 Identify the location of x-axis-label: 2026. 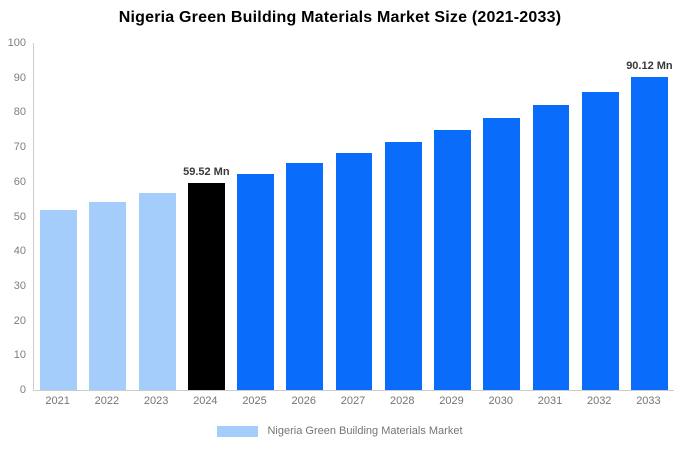
(304, 401).